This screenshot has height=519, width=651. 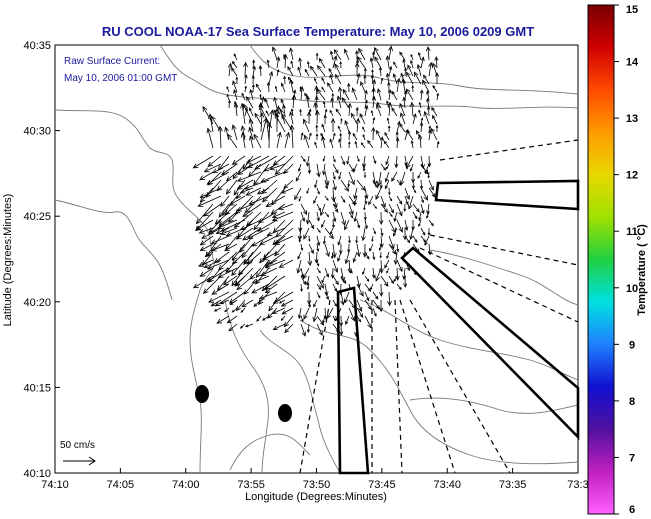 I want to click on contour-g, so click(x=494, y=405).